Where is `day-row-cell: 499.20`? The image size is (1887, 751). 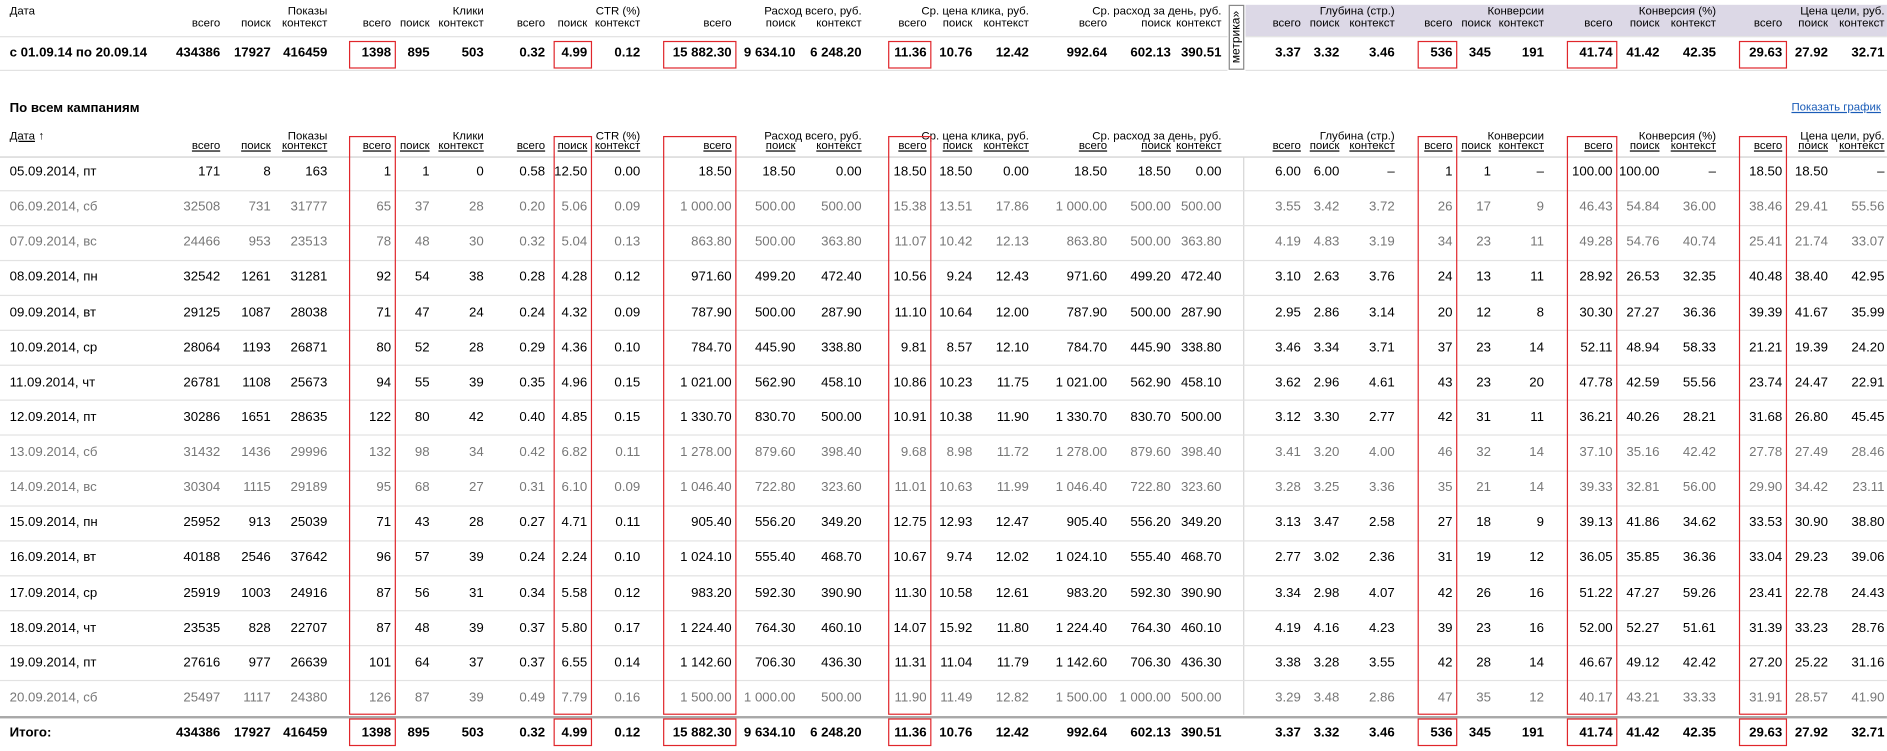
day-row-cell: 499.20 is located at coordinates (1150, 277).